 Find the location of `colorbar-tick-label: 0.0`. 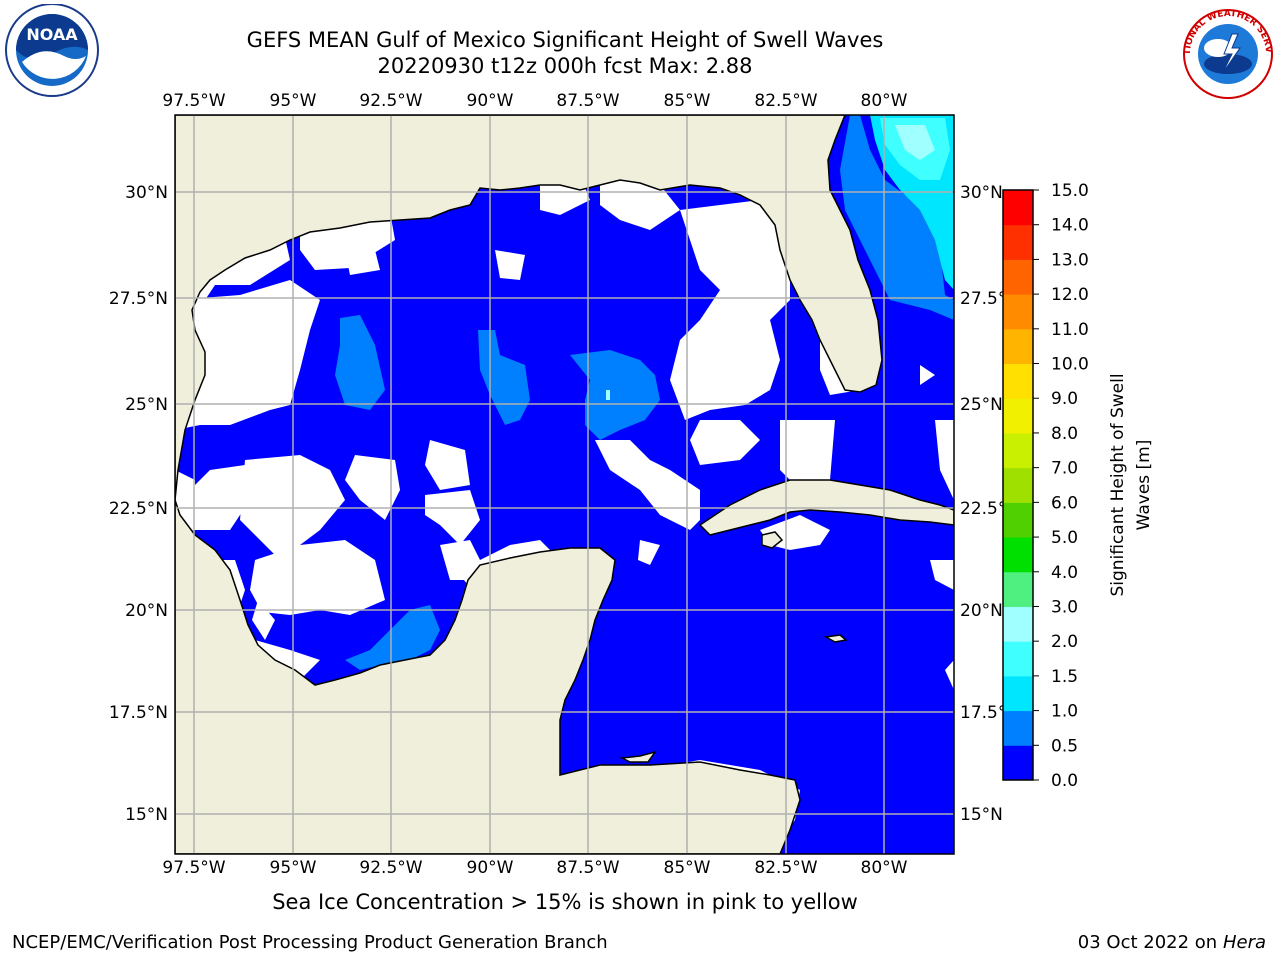

colorbar-tick-label: 0.0 is located at coordinates (1064, 781).